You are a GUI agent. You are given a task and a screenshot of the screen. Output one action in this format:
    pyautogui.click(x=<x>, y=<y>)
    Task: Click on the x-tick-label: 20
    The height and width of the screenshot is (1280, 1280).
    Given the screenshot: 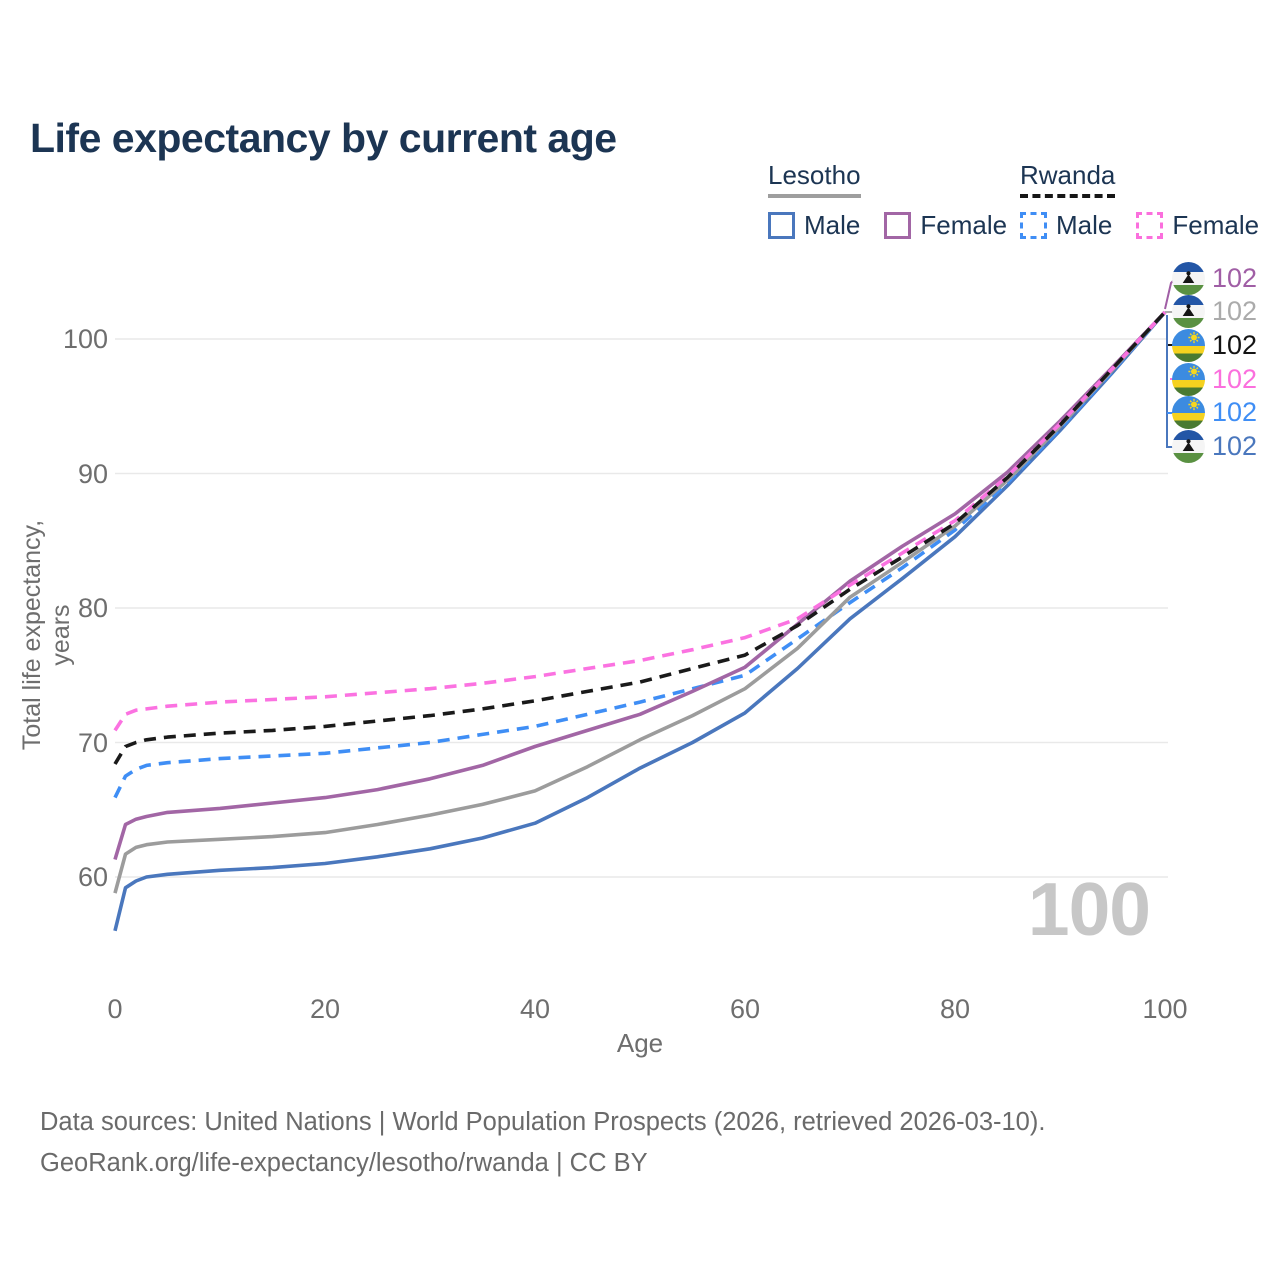 What is the action you would take?
    pyautogui.click(x=325, y=1009)
    